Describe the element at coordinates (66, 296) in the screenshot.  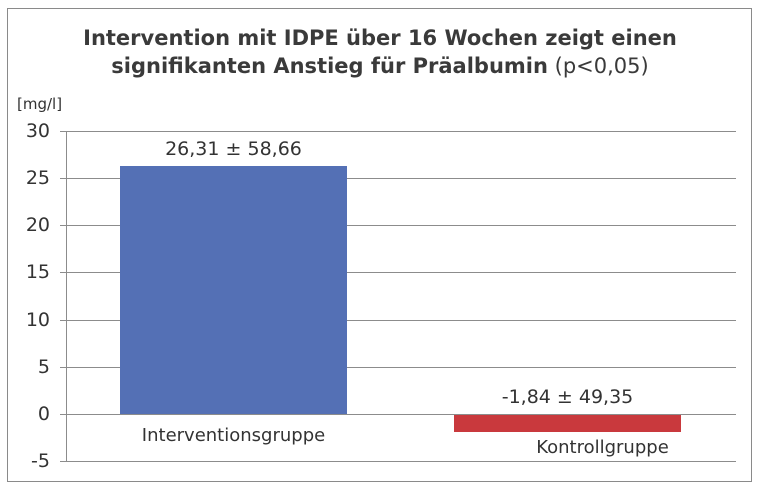
I see `y-axis-line` at that location.